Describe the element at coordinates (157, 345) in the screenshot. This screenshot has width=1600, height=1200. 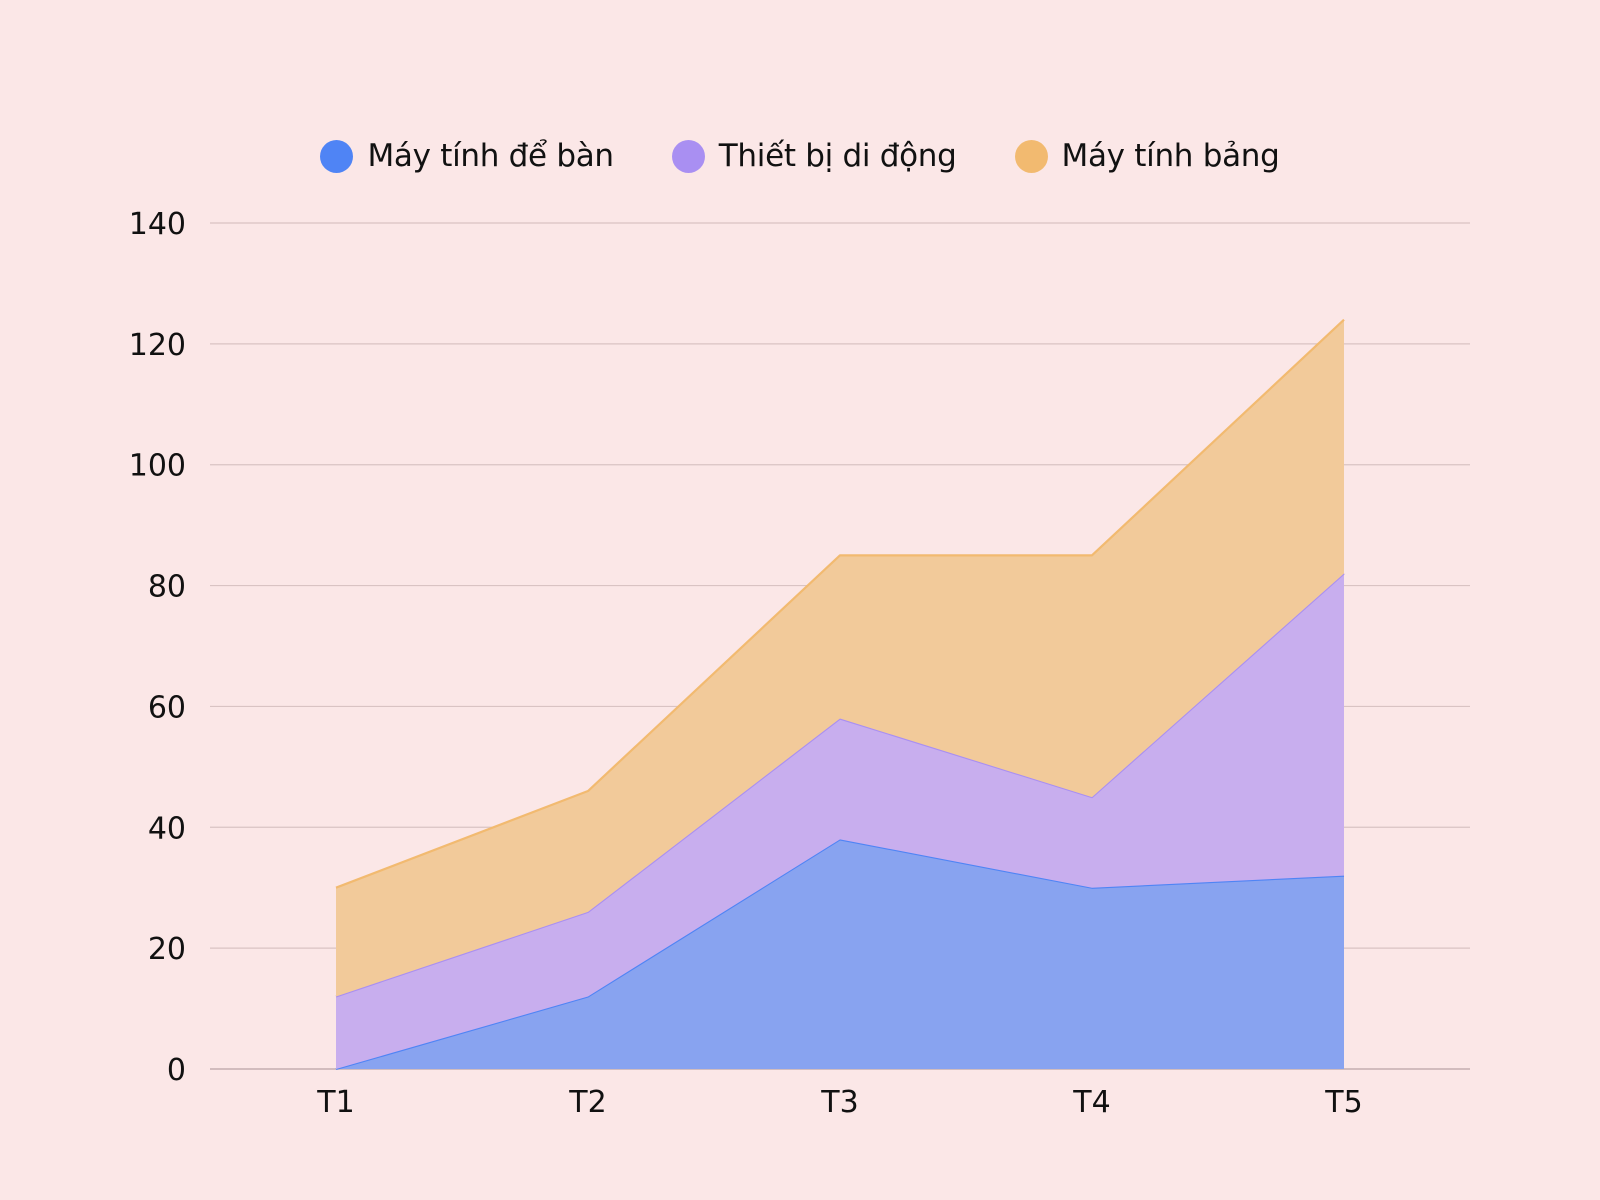
I see `y-tick-label: 120` at that location.